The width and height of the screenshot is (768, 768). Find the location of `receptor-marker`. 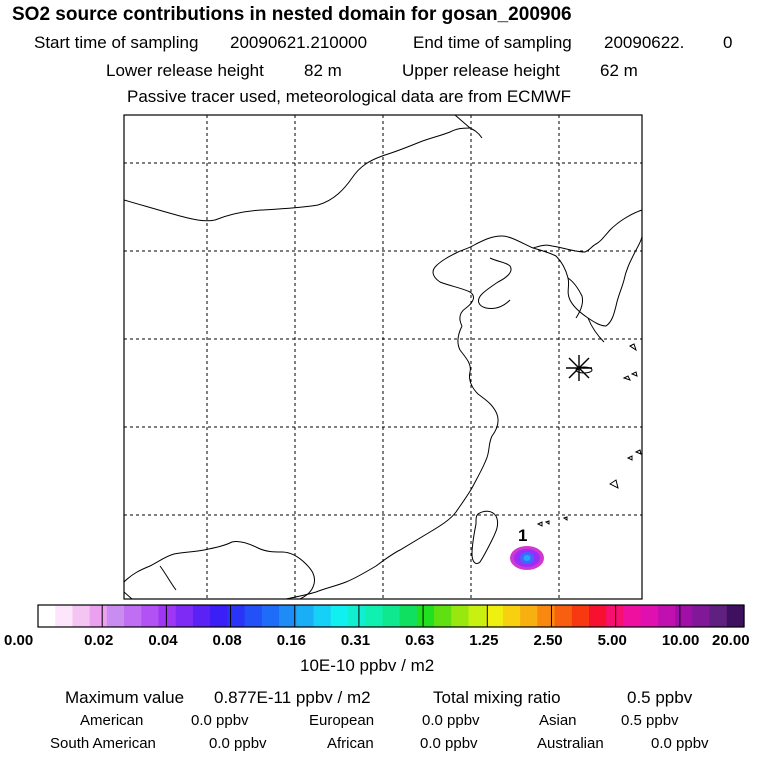

receptor-marker is located at coordinates (579, 368).